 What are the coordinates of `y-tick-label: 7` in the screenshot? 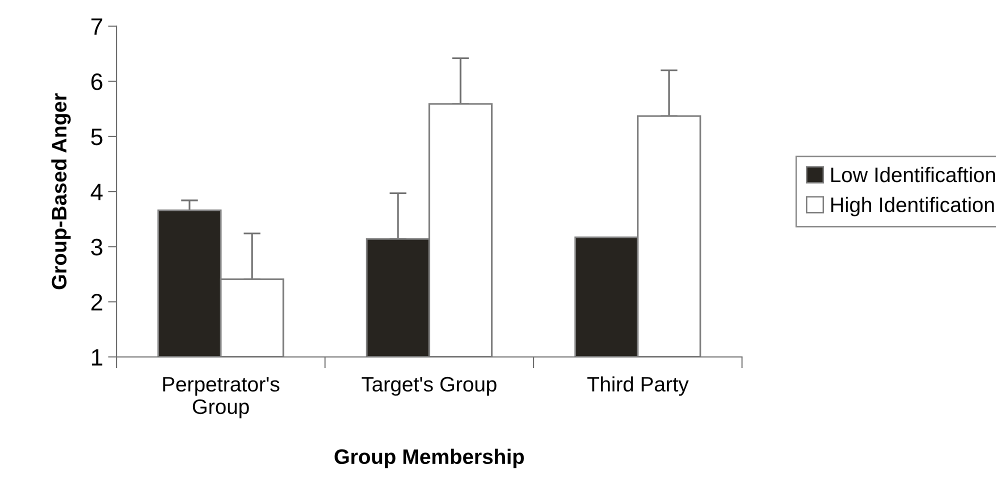 It's located at (96, 26).